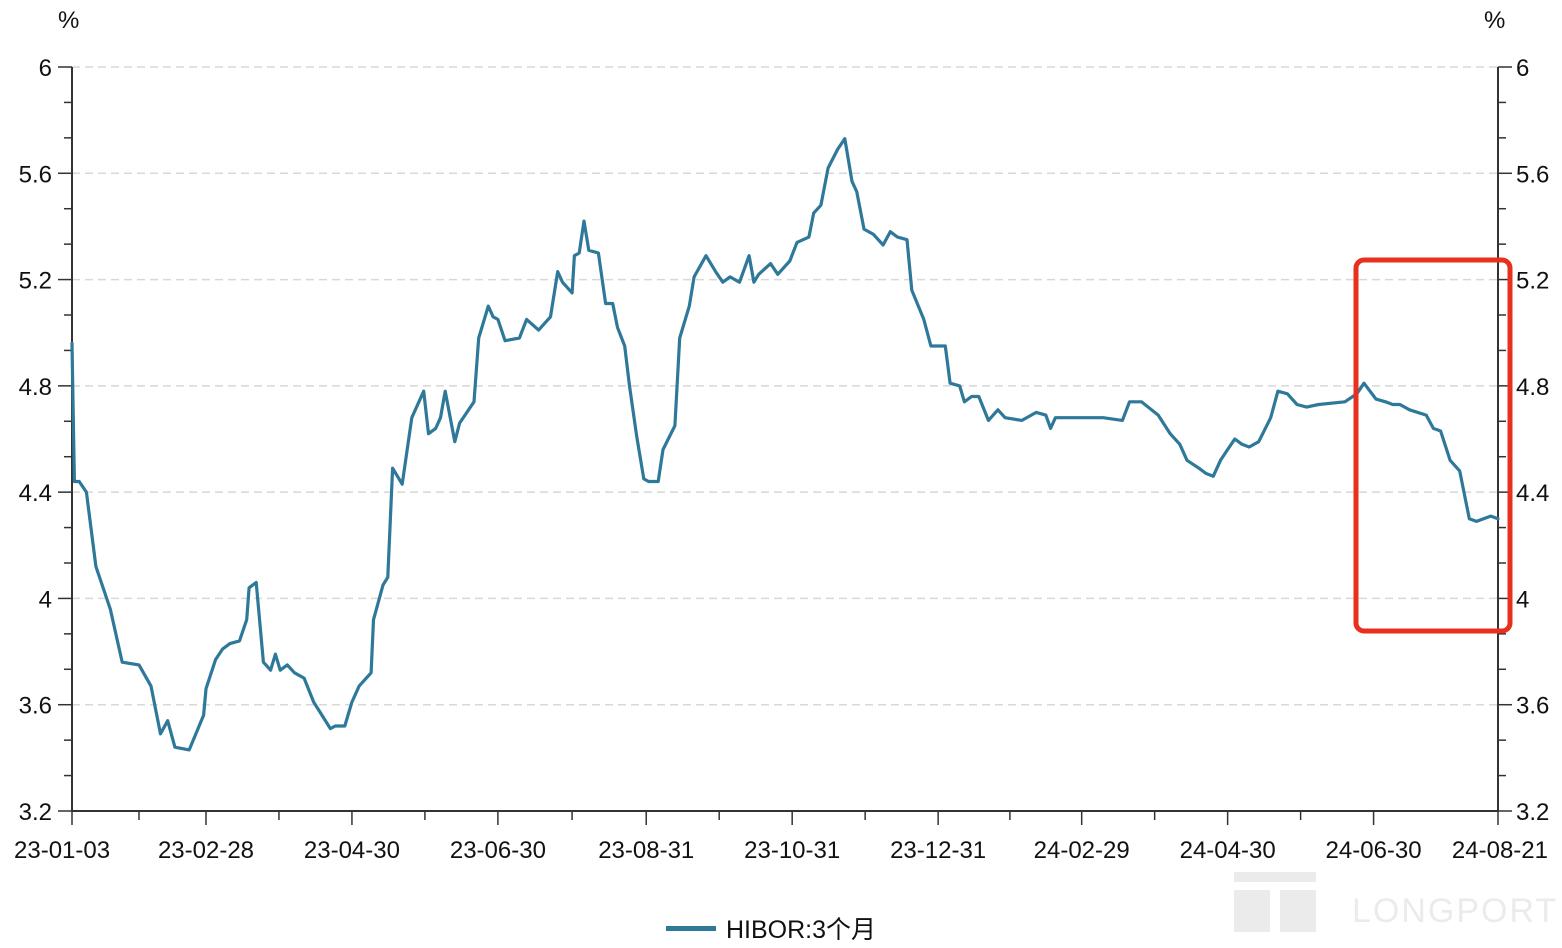  Describe the element at coordinates (691, 928) in the screenshot. I see `legend-swatch` at that location.